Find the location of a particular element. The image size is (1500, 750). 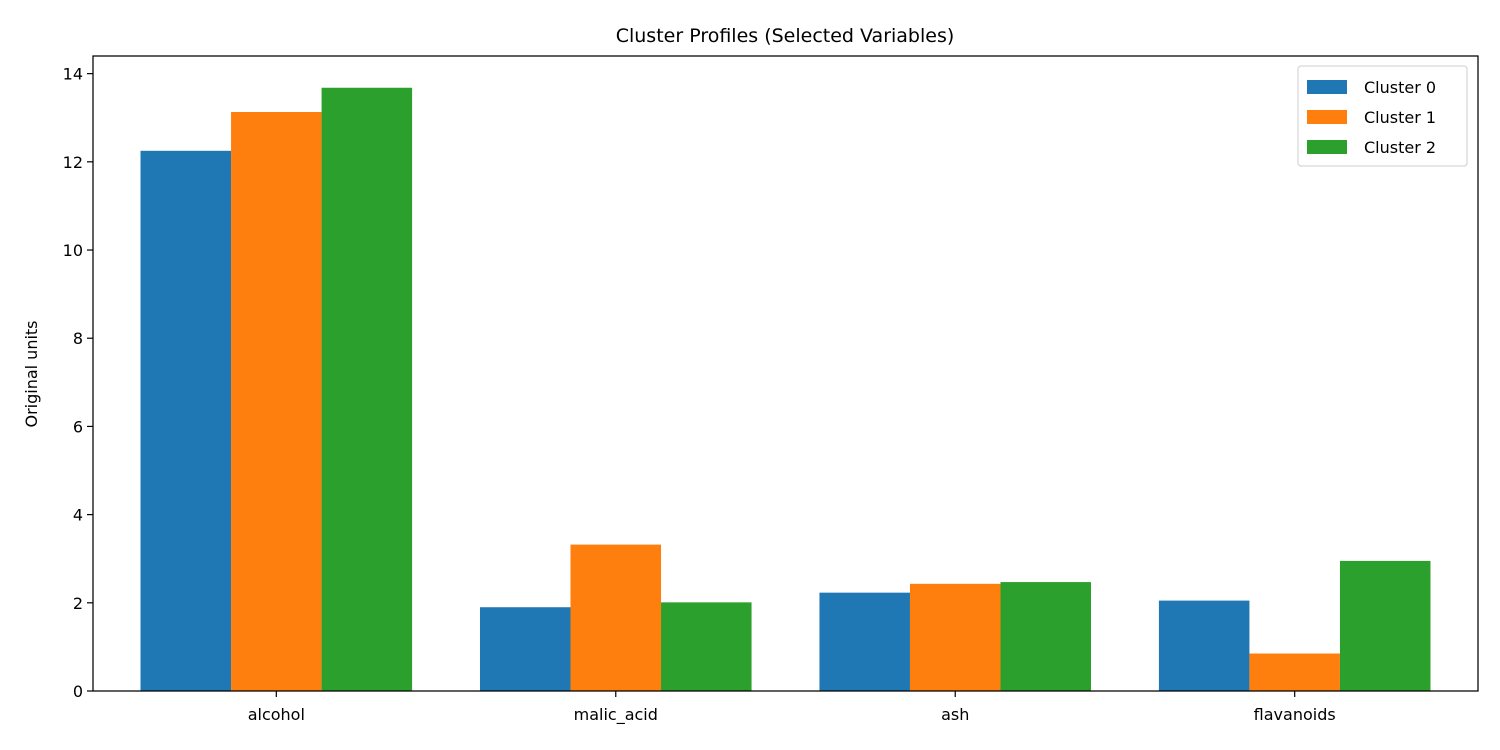

y-axis-ticks: 0 2 4 6 8 10 12 14 is located at coordinates (78, 383).